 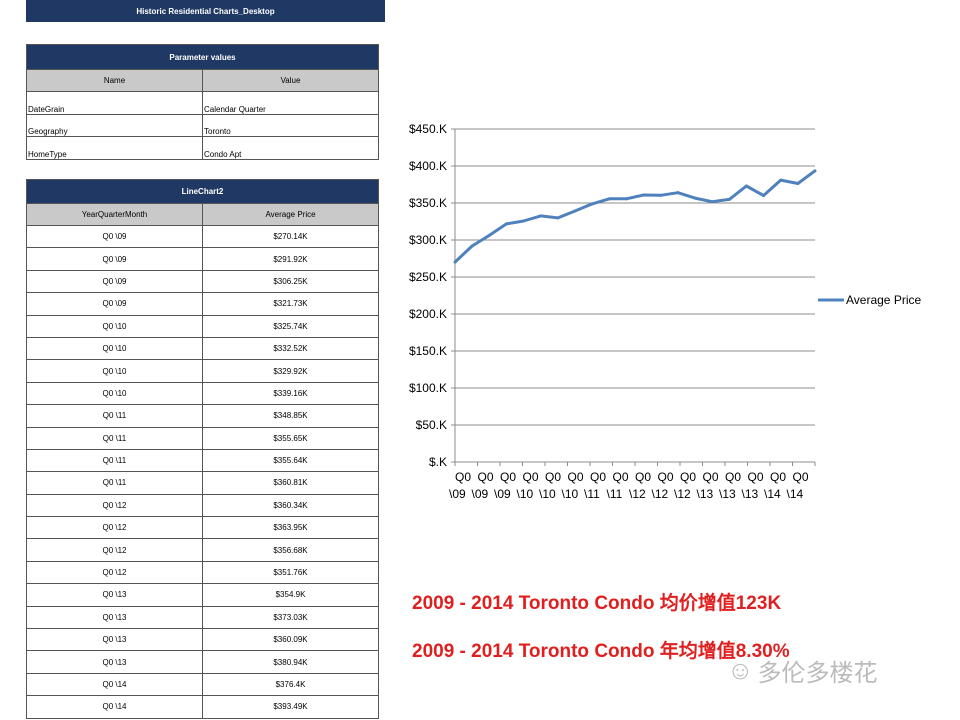 I want to click on table-cell-label: Geography, so click(x=114, y=125).